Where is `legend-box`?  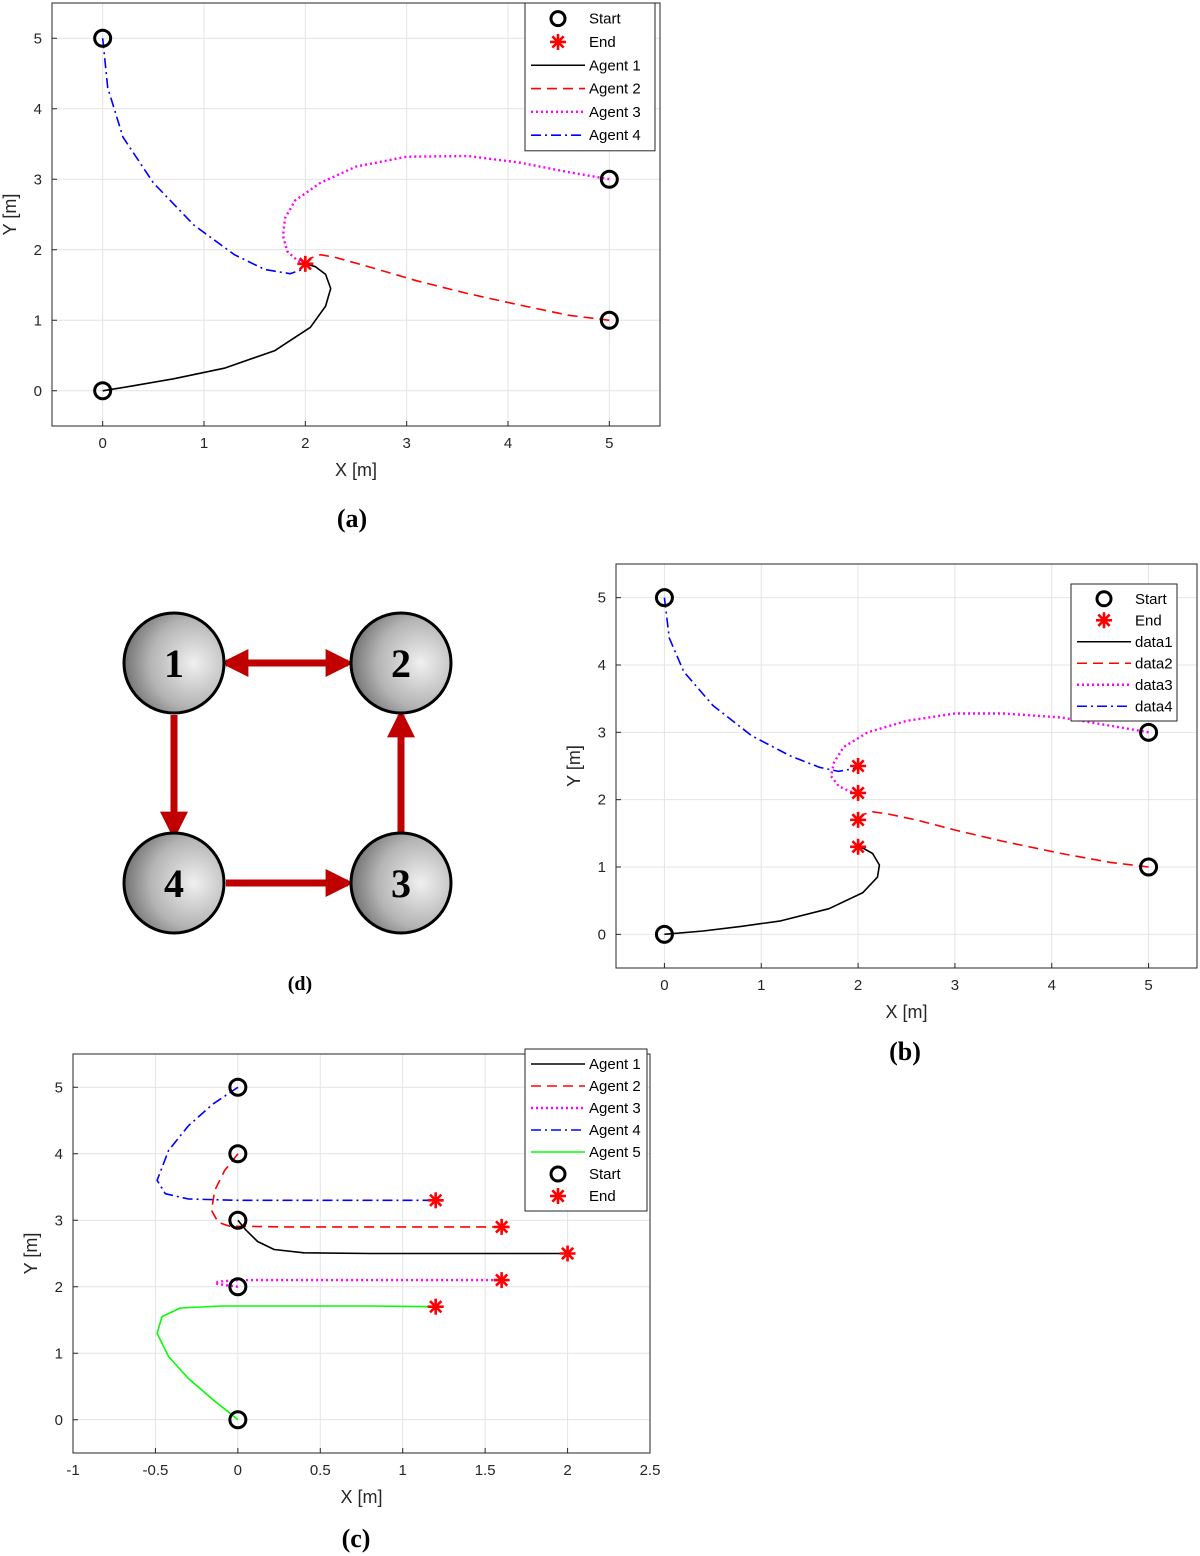
legend-box is located at coordinates (1124, 652).